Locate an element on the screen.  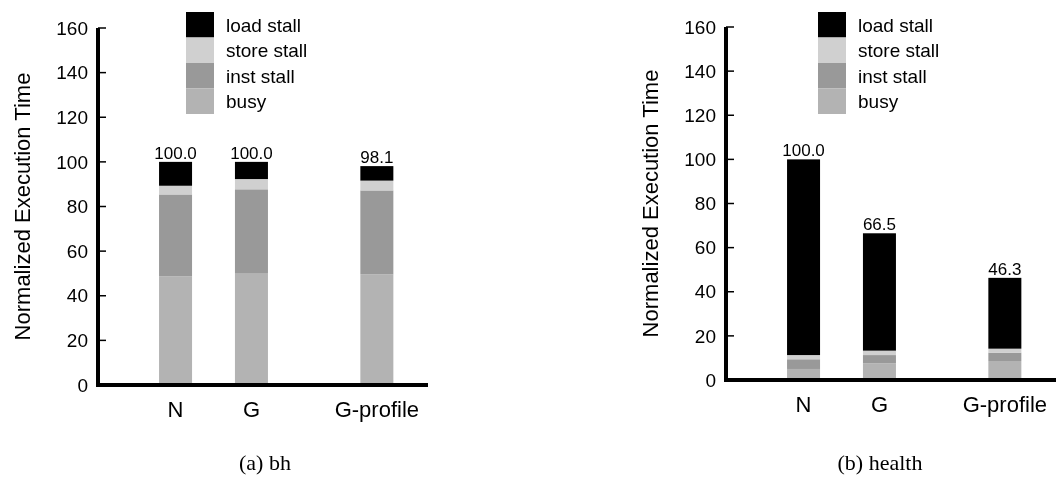
text: (b) health is located at coordinates (880, 462).